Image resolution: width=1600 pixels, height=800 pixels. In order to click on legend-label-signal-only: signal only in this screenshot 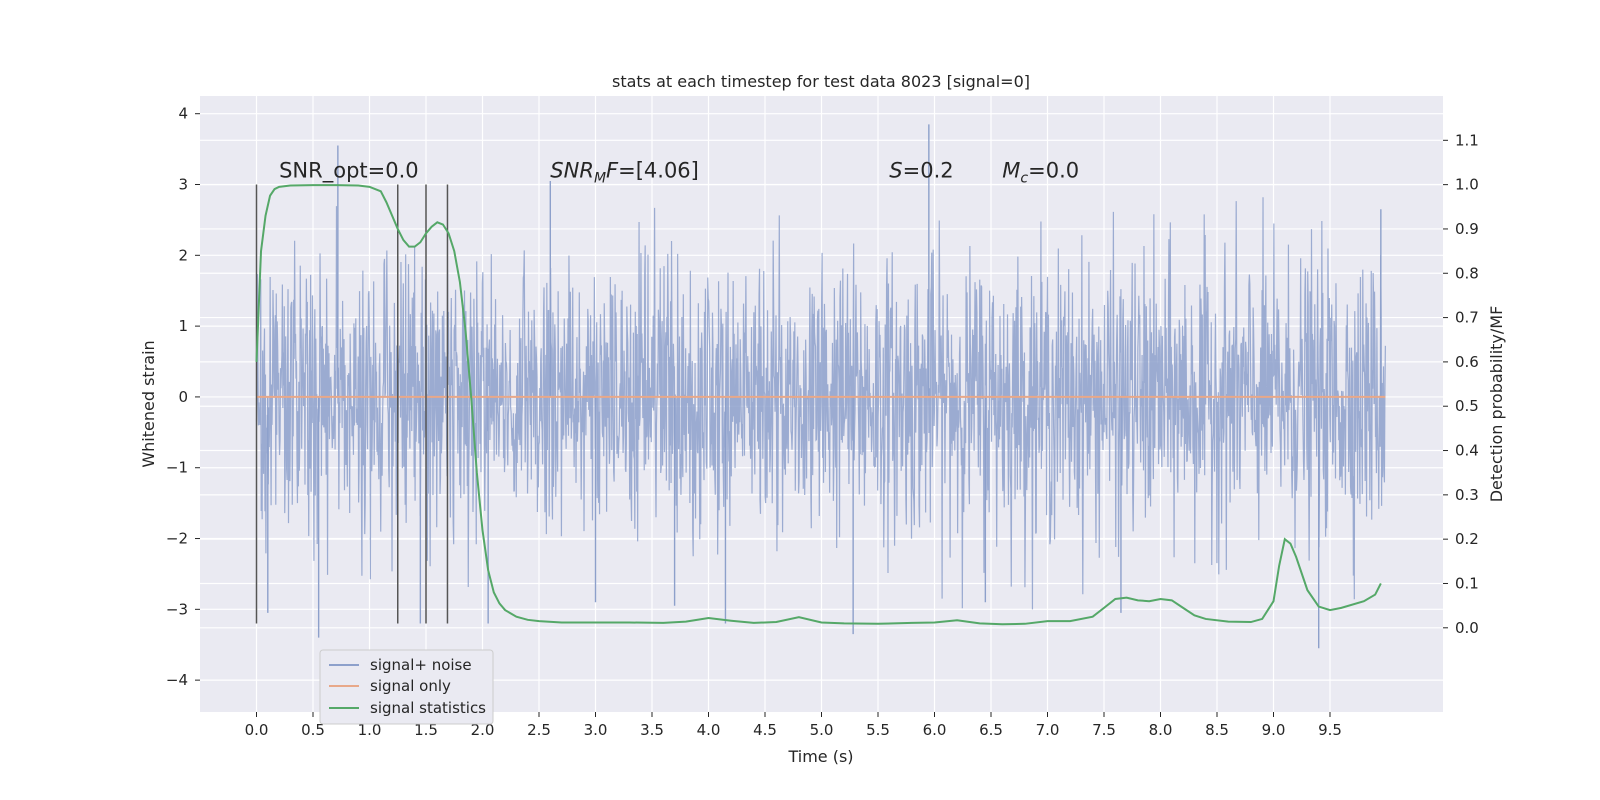, I will do `click(410, 686)`.